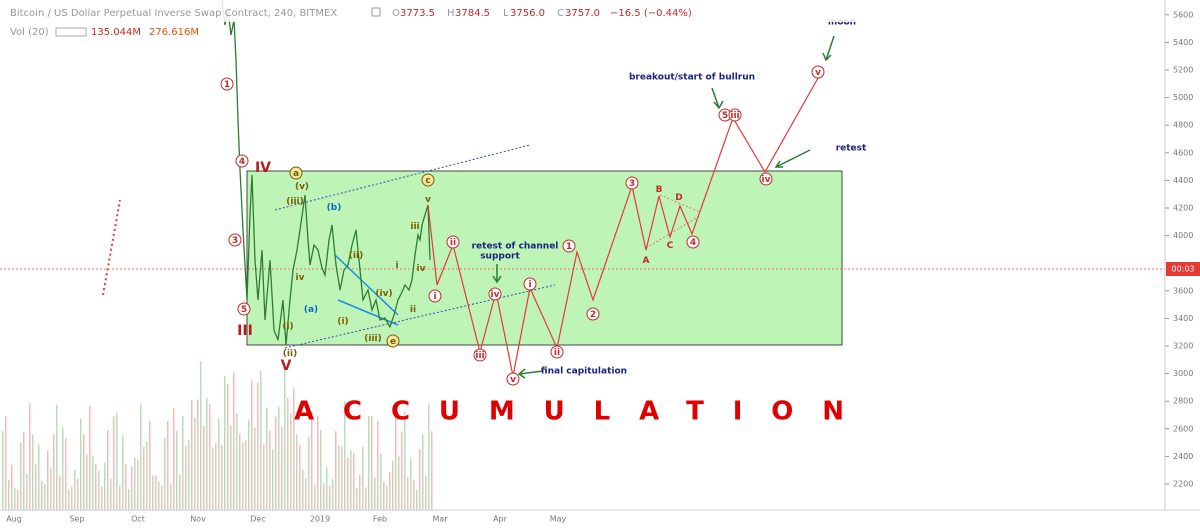 The image size is (1200, 528). Describe the element at coordinates (111, 247) in the screenshot. I see `red-dotted-line` at that location.